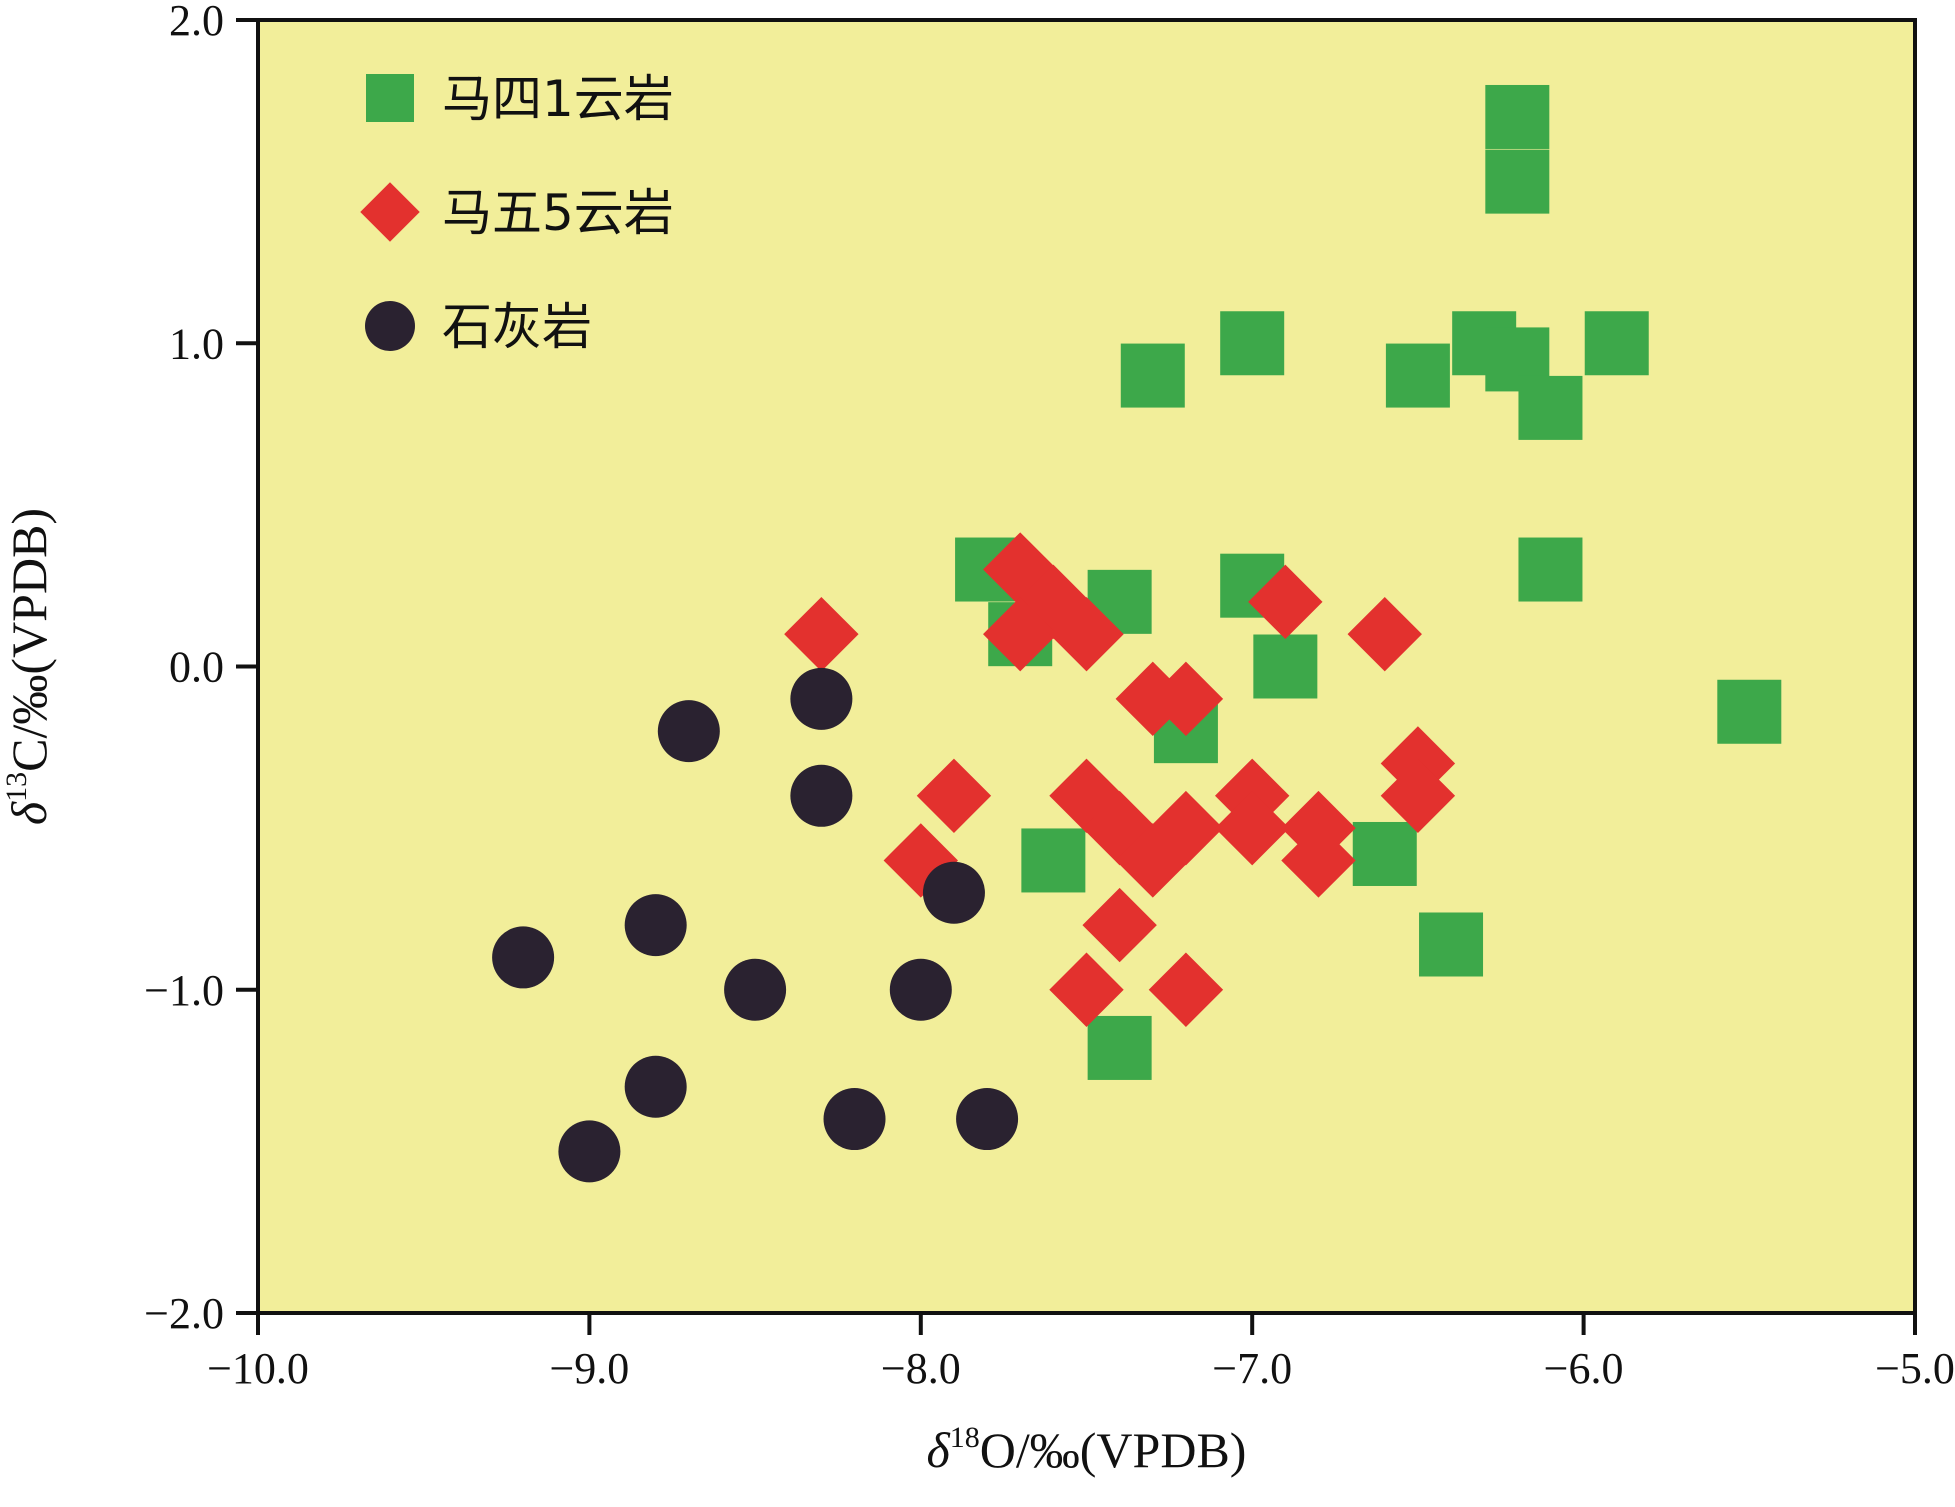 The height and width of the screenshot is (1507, 1955). What do you see at coordinates (965, 1437) in the screenshot?
I see `x-axis-title-superscript: 18` at bounding box center [965, 1437].